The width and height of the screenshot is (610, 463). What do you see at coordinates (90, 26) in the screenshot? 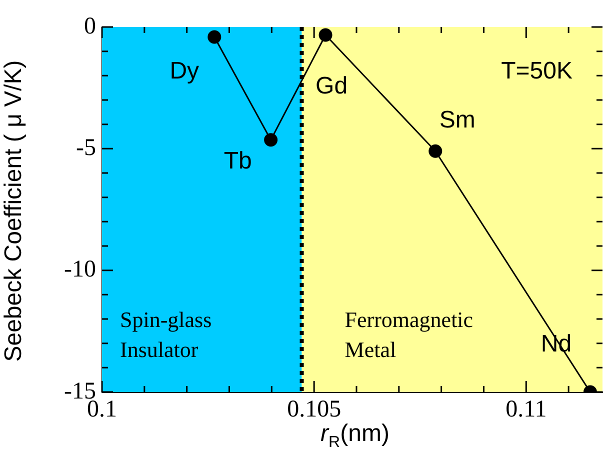
I see `y-tick-label: 0` at bounding box center [90, 26].